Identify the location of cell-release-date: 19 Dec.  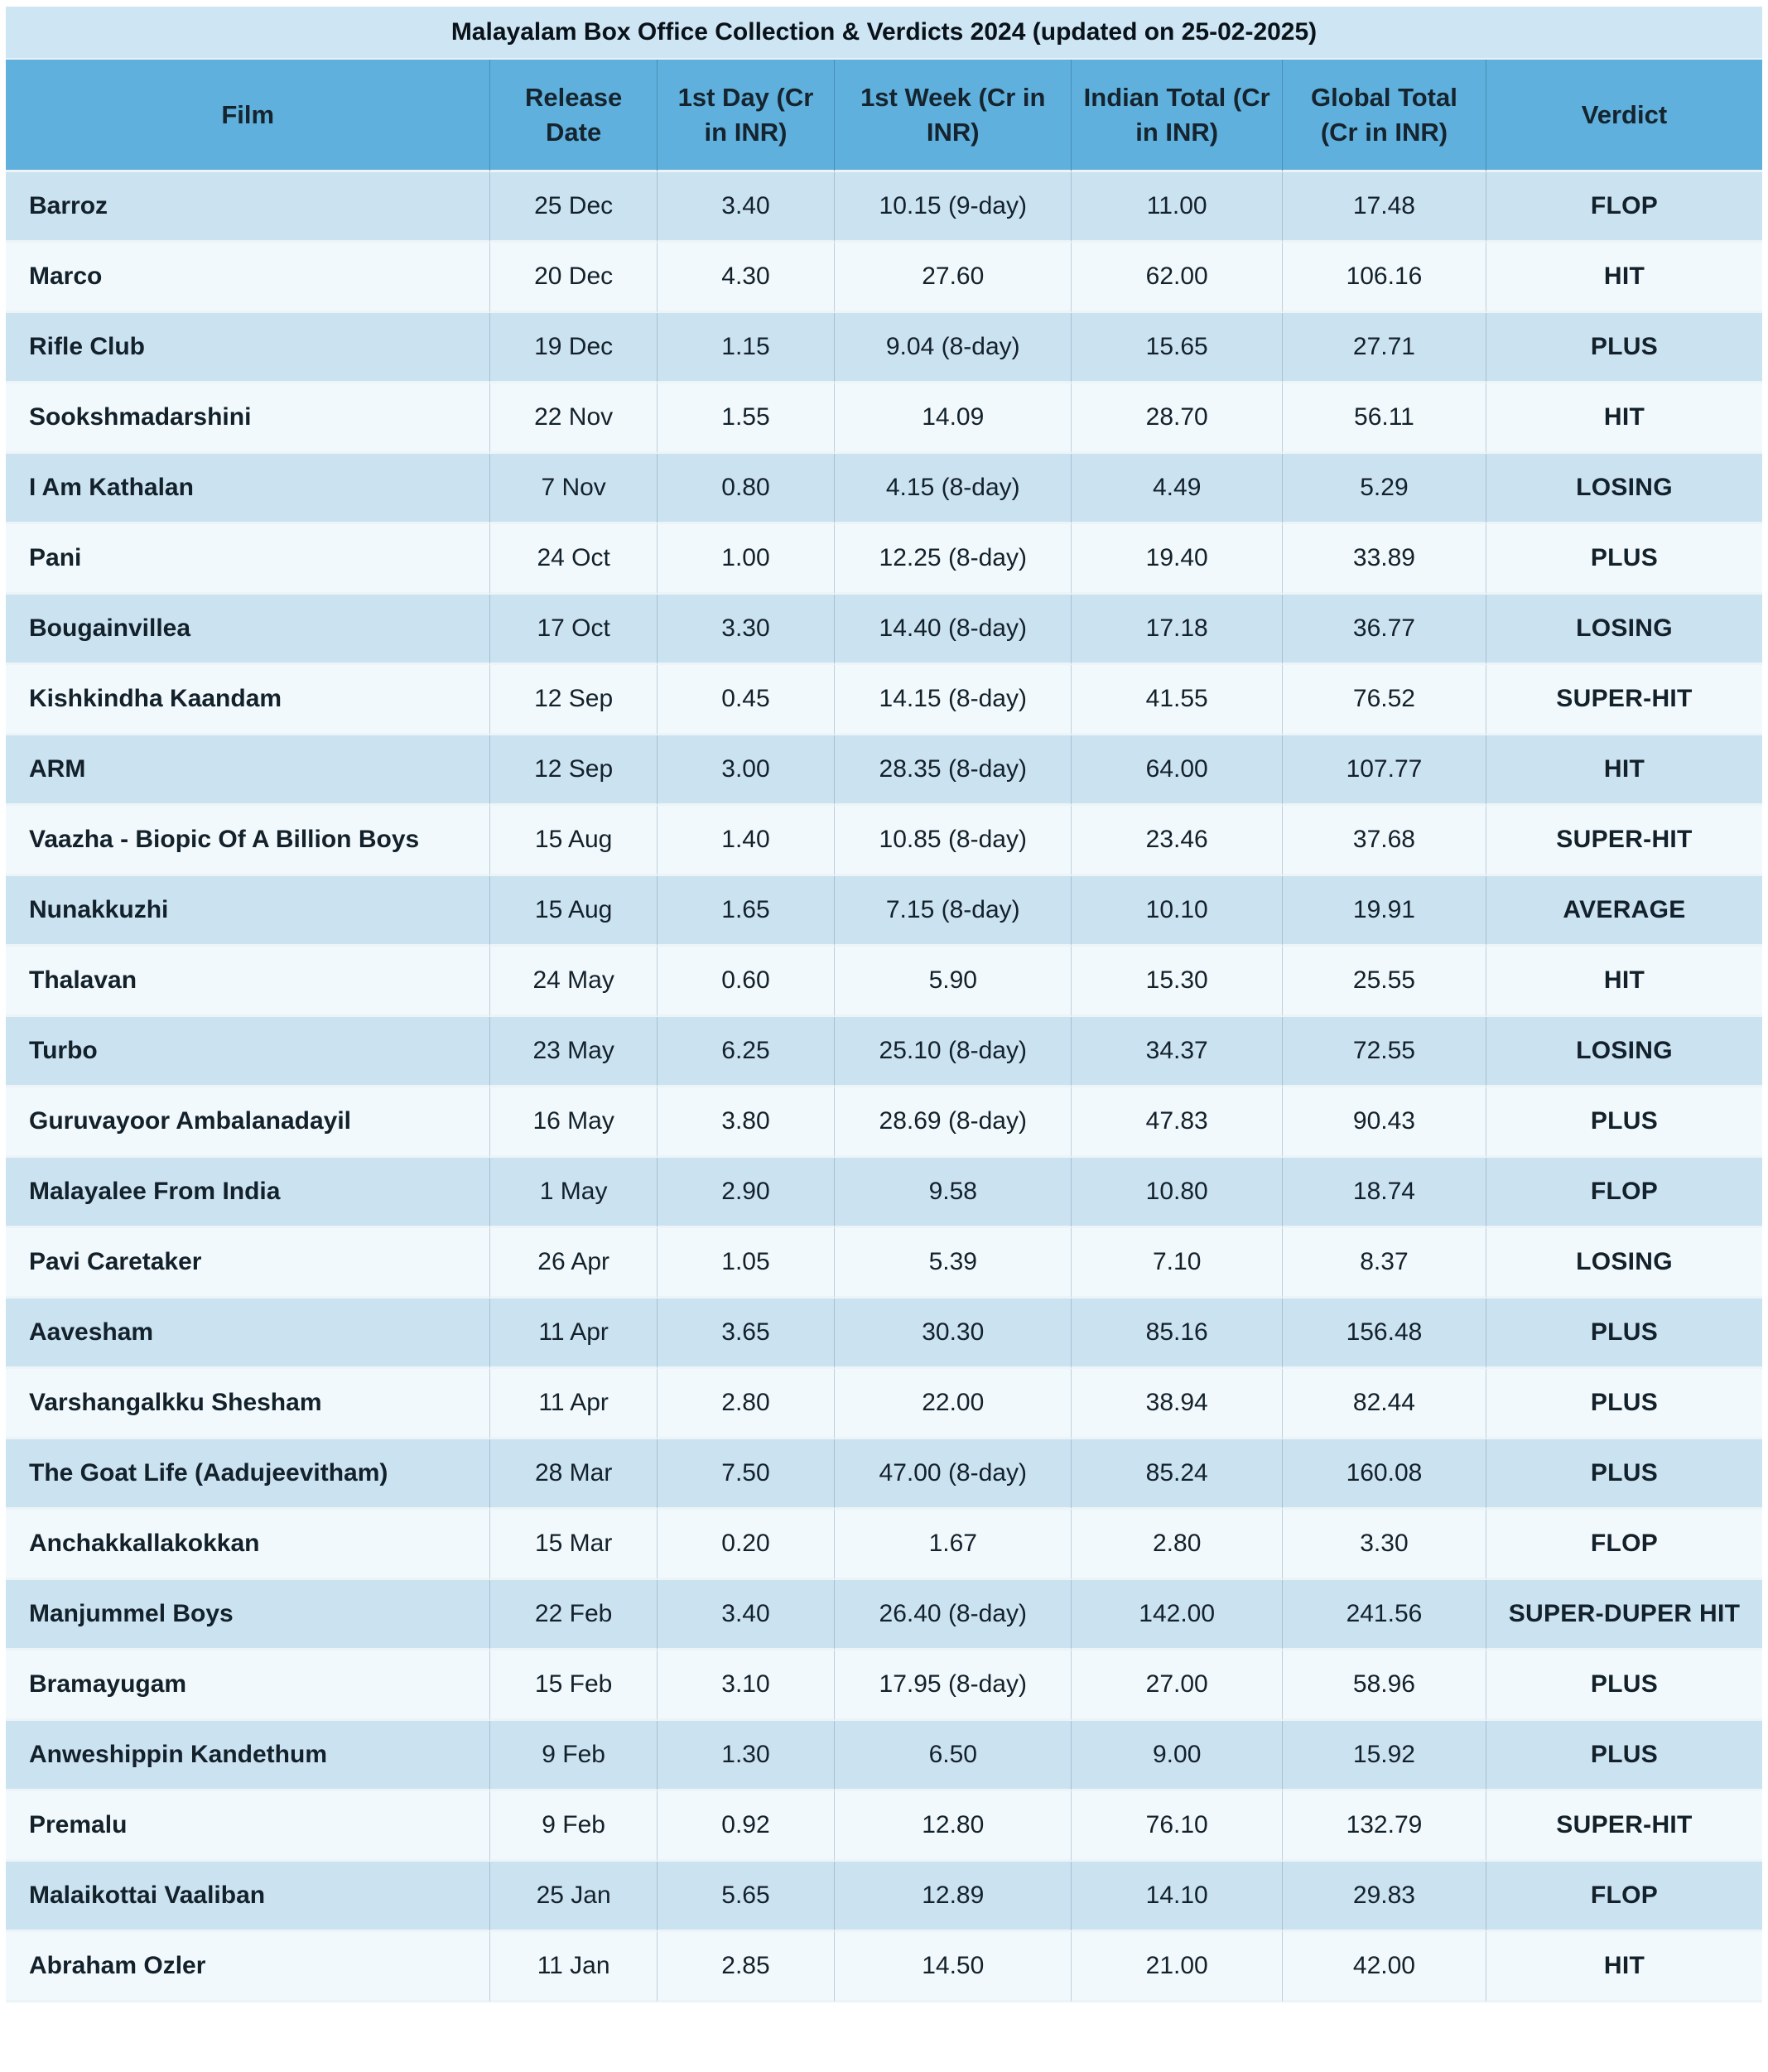
(574, 348).